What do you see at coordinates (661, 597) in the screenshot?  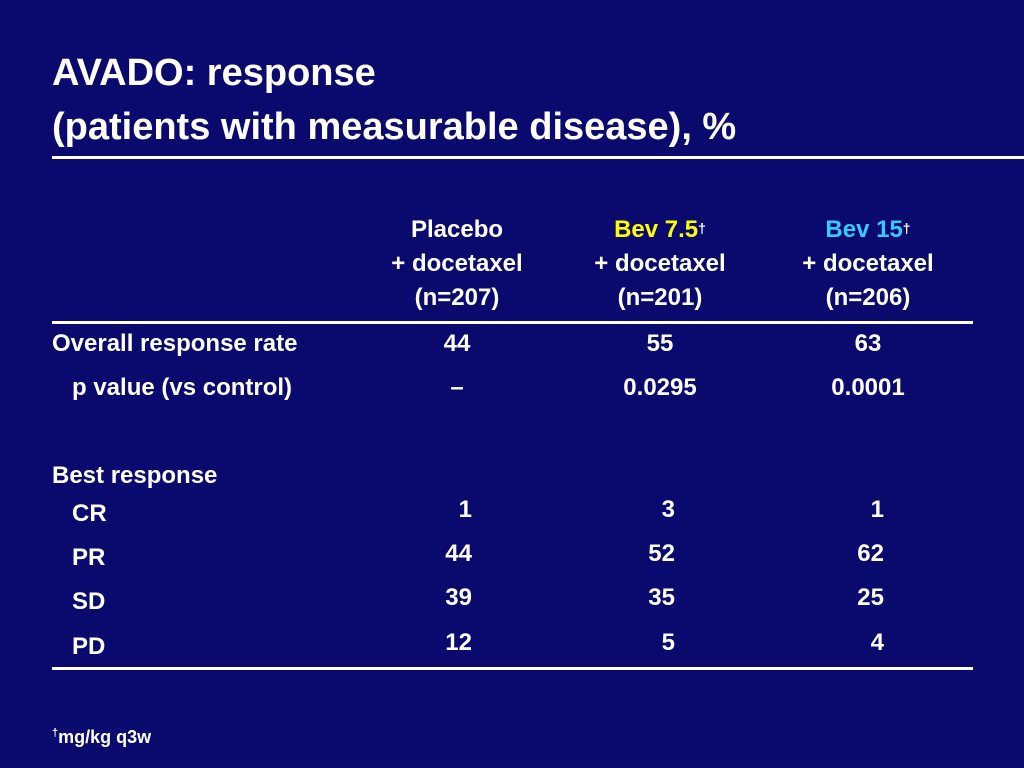 I see `cell-sd-bev75: 35` at bounding box center [661, 597].